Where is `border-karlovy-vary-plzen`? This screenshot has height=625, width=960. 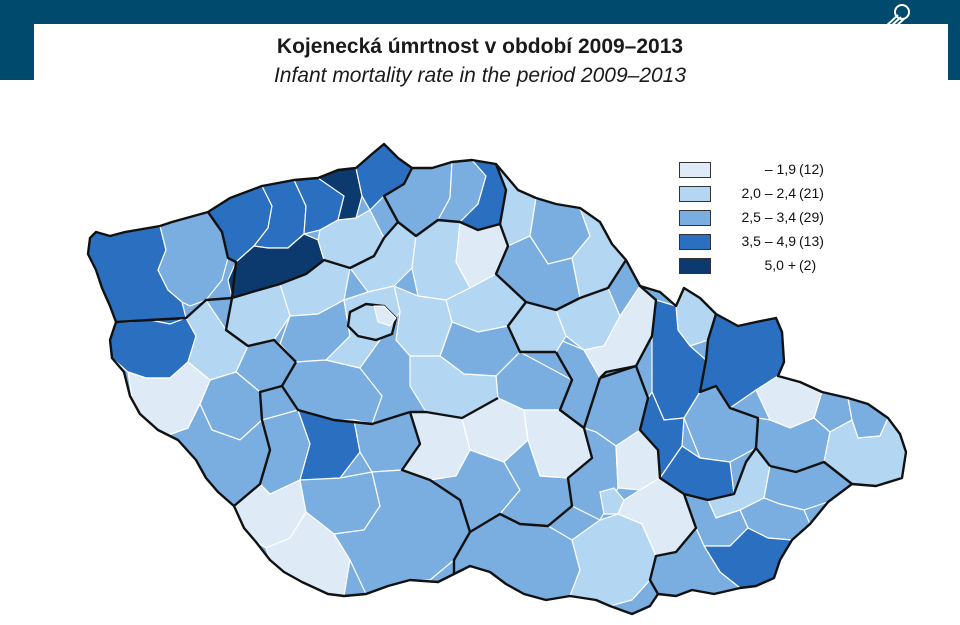 border-karlovy-vary-plzen is located at coordinates (174, 310).